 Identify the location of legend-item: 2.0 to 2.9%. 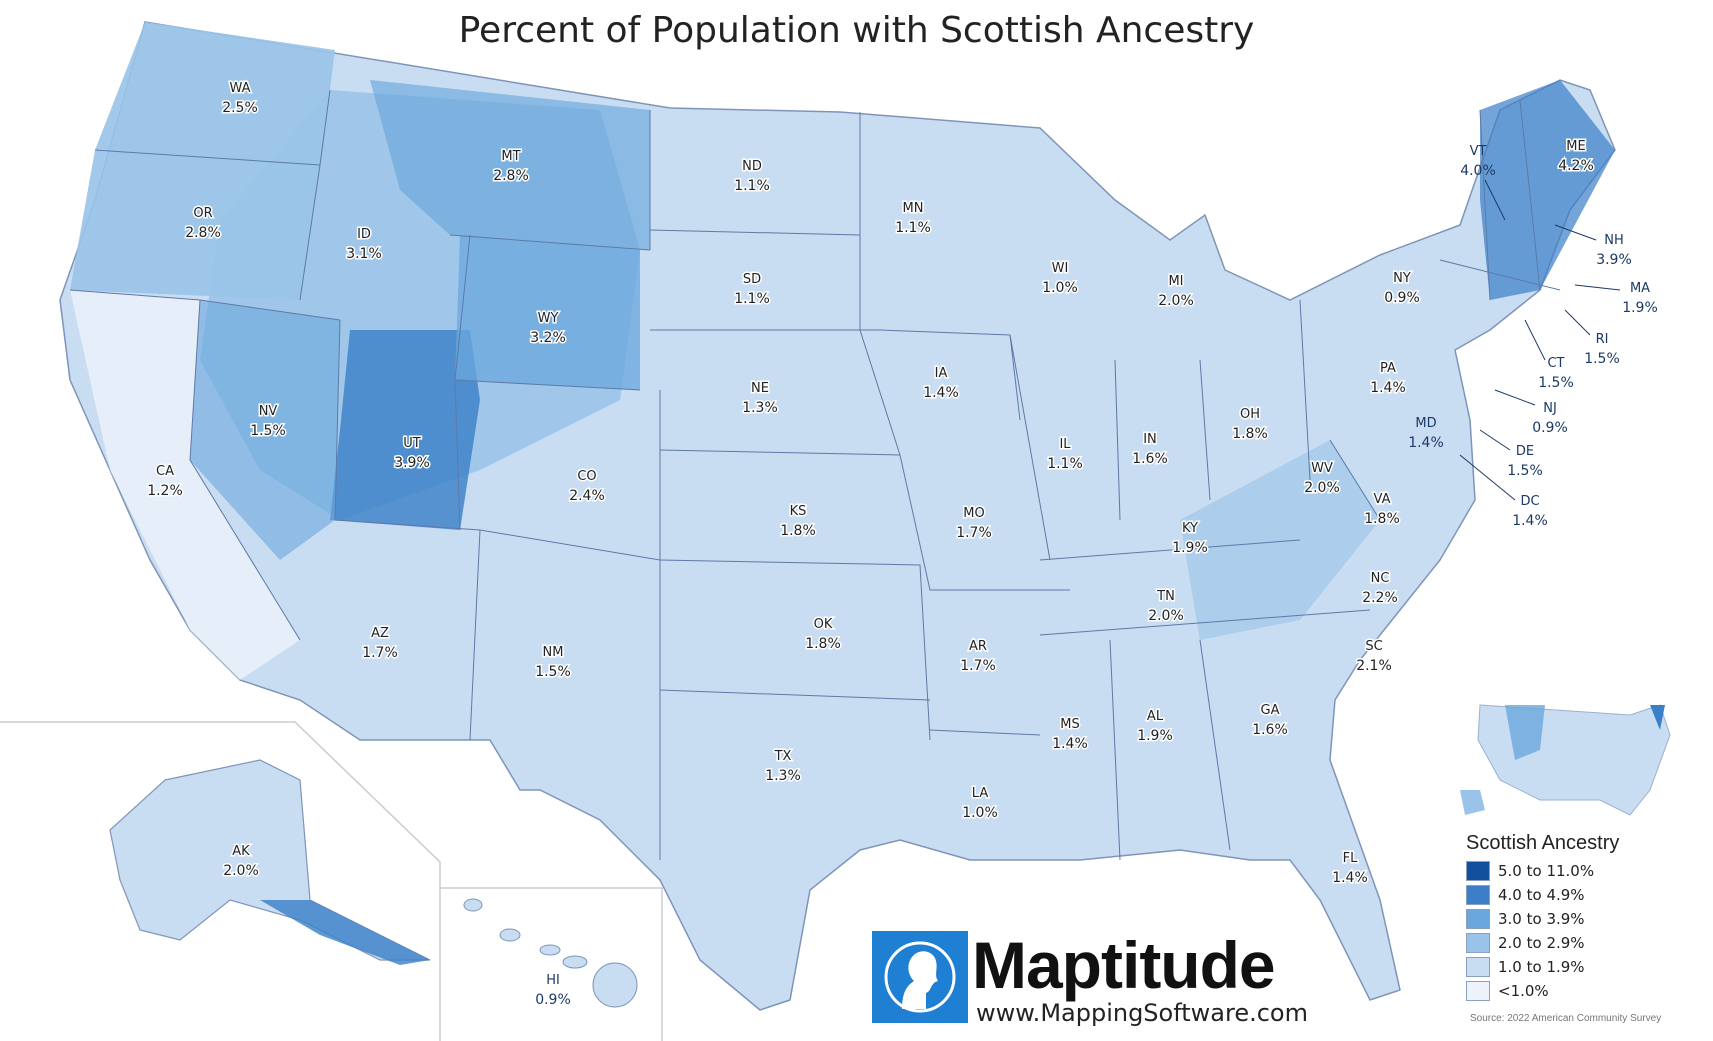
(1576, 943).